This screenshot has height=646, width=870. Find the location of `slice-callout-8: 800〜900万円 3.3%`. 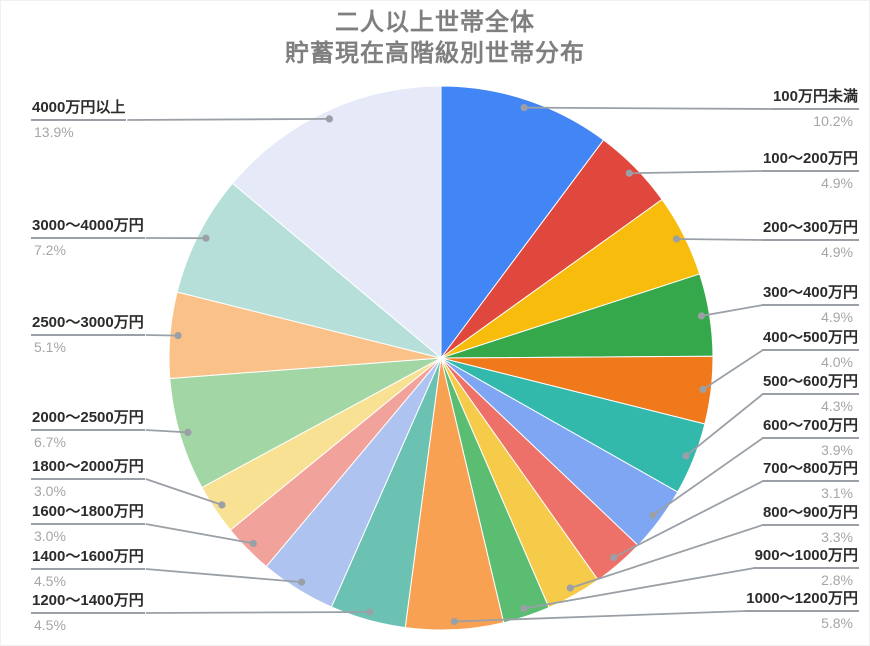

slice-callout-8: 800〜900万円 3.3% is located at coordinates (810, 524).